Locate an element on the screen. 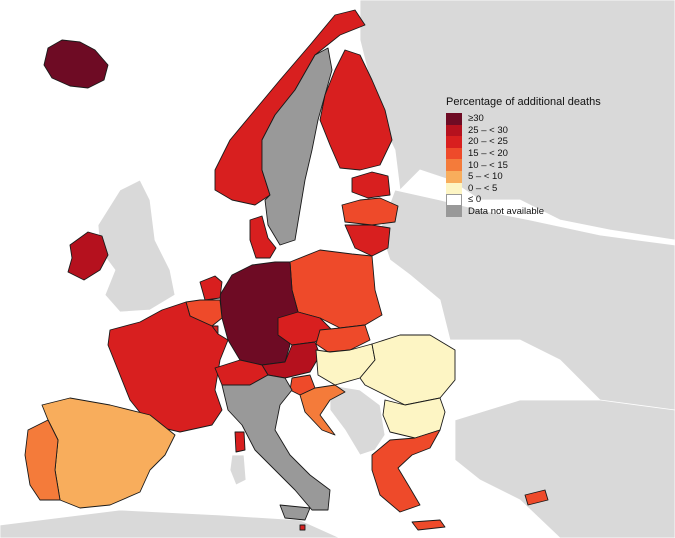  legend-label: 5 – < 10 is located at coordinates (485, 177).